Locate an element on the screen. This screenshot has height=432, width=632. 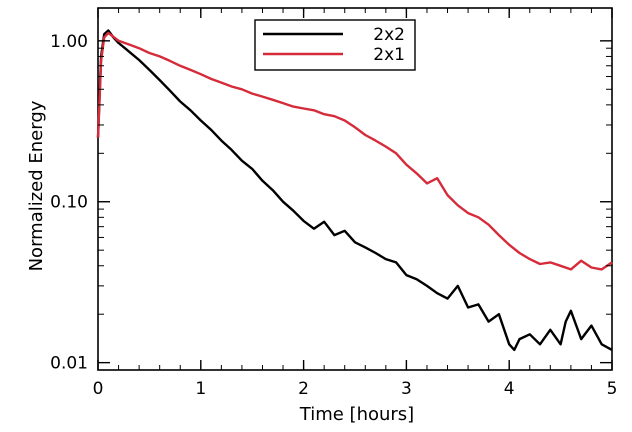
y-tick-label: 0.10 is located at coordinates (69, 203).